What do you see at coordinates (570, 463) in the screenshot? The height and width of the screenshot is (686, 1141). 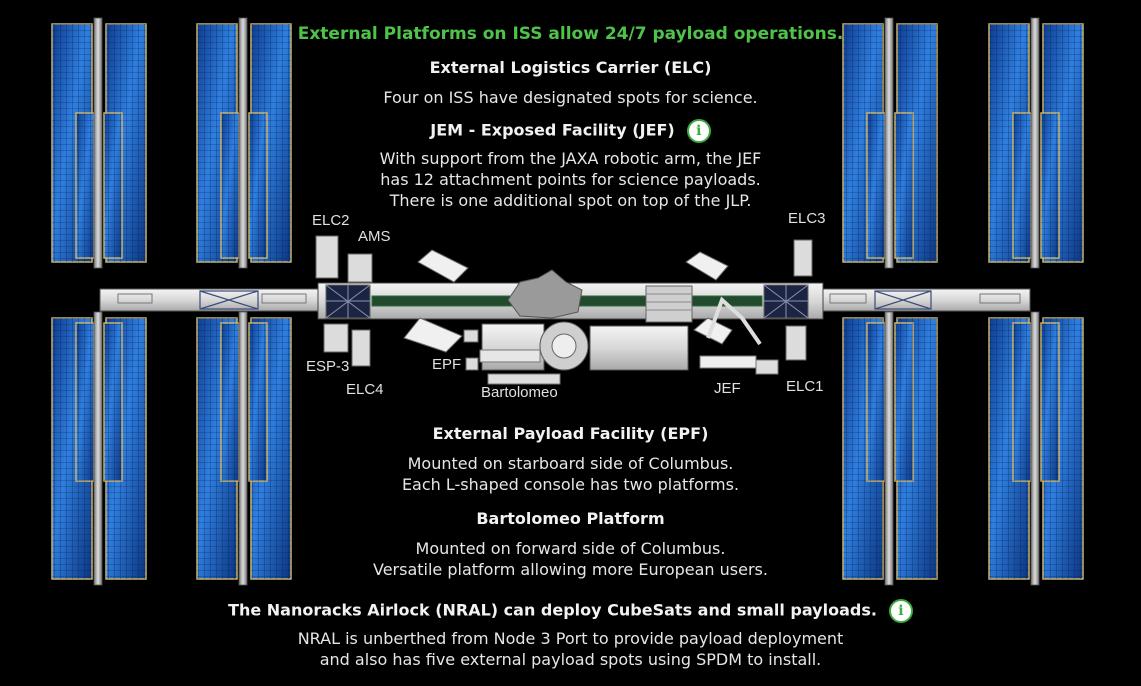 I see `epf-body-line: Mounted on starboard side of Columbus.` at bounding box center [570, 463].